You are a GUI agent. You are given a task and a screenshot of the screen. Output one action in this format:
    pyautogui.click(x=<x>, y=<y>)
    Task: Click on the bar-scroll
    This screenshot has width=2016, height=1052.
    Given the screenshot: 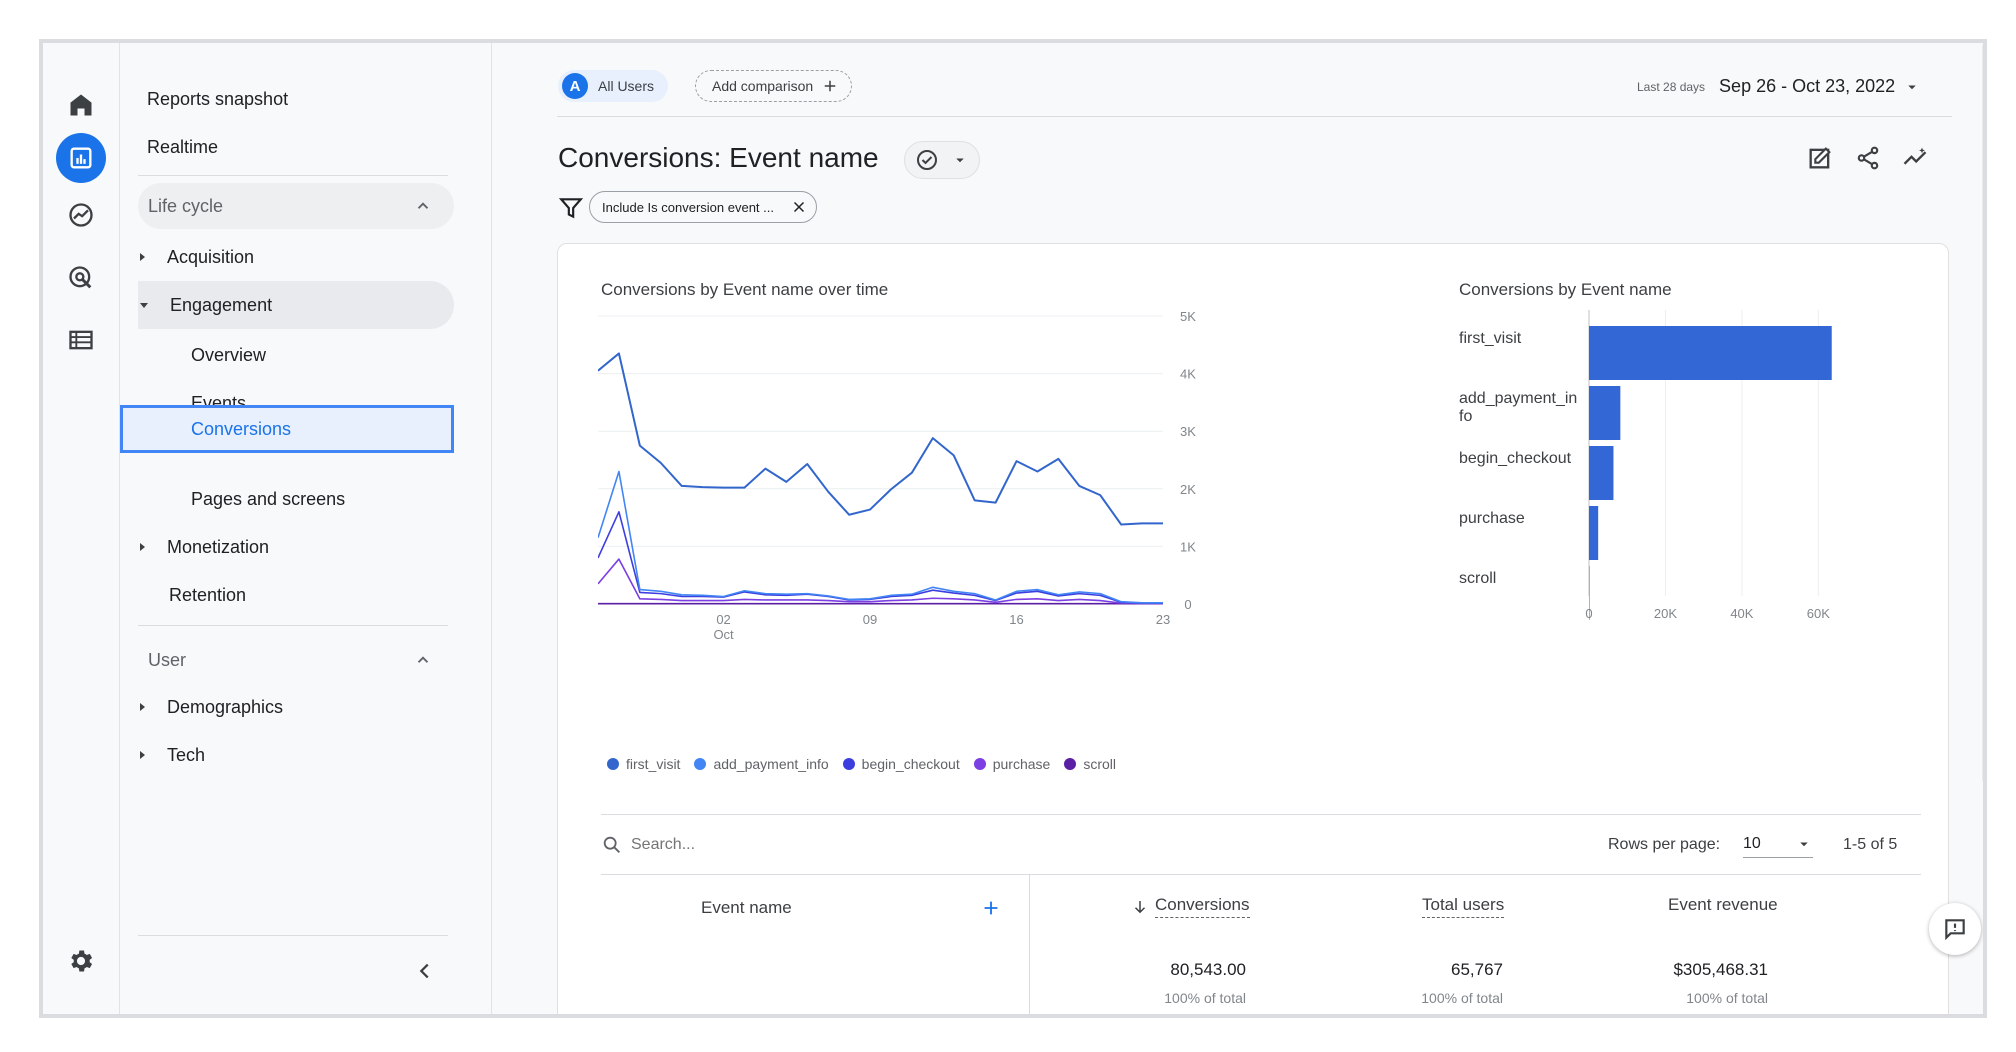 What is the action you would take?
    pyautogui.click(x=1589, y=593)
    